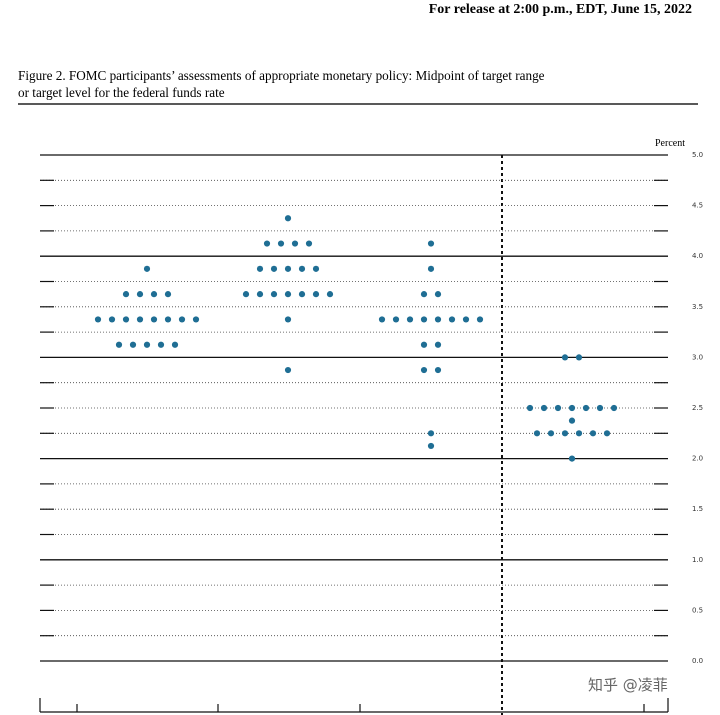 Image resolution: width=720 pixels, height=715 pixels. I want to click on y-tick-label: 5.0, so click(697, 155).